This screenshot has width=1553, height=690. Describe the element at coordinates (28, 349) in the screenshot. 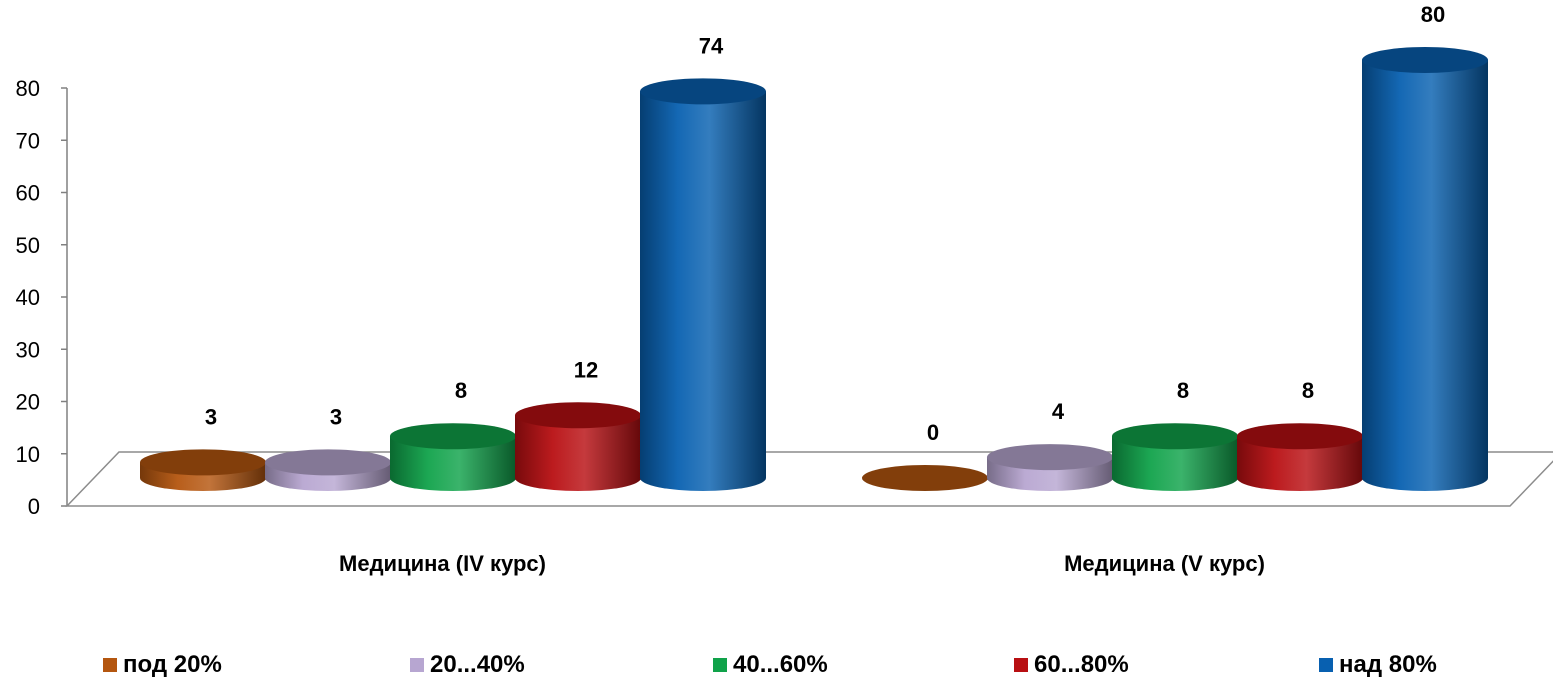

I see `y-tick-label: 30` at that location.